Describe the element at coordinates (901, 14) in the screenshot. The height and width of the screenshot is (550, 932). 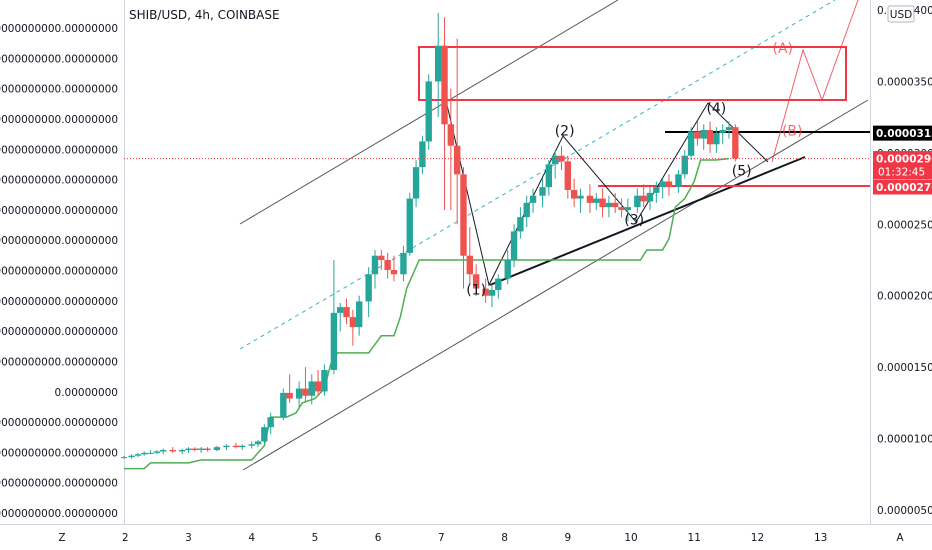
I see `currency-badge: USD` at that location.